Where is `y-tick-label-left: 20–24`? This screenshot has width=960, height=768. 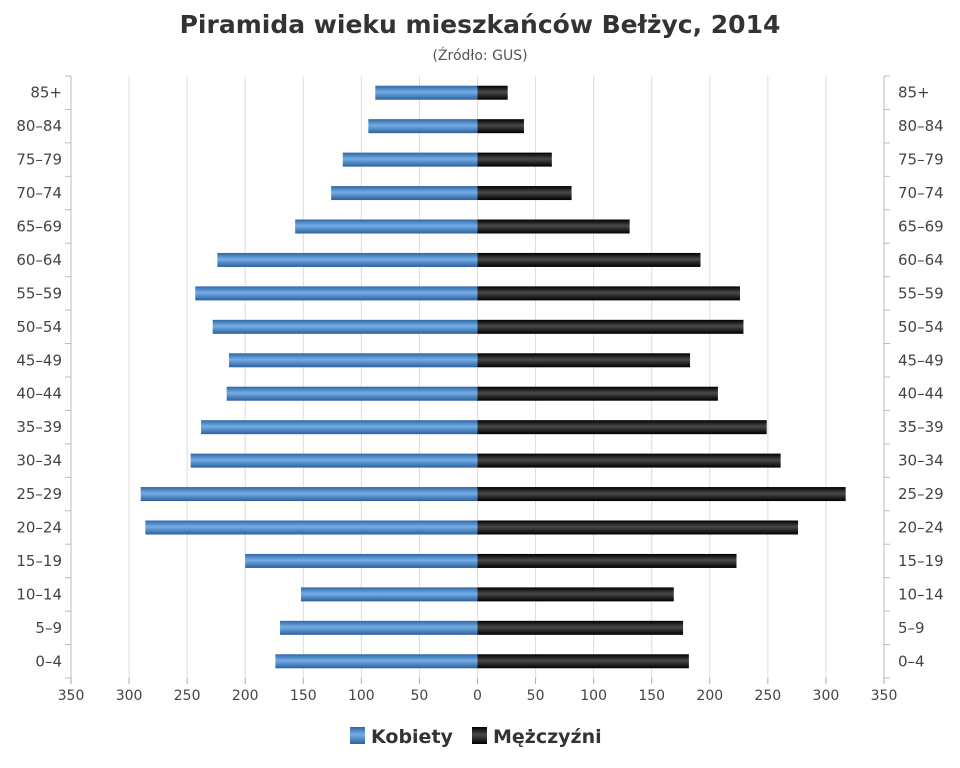
y-tick-label-left: 20–24 is located at coordinates (39, 528).